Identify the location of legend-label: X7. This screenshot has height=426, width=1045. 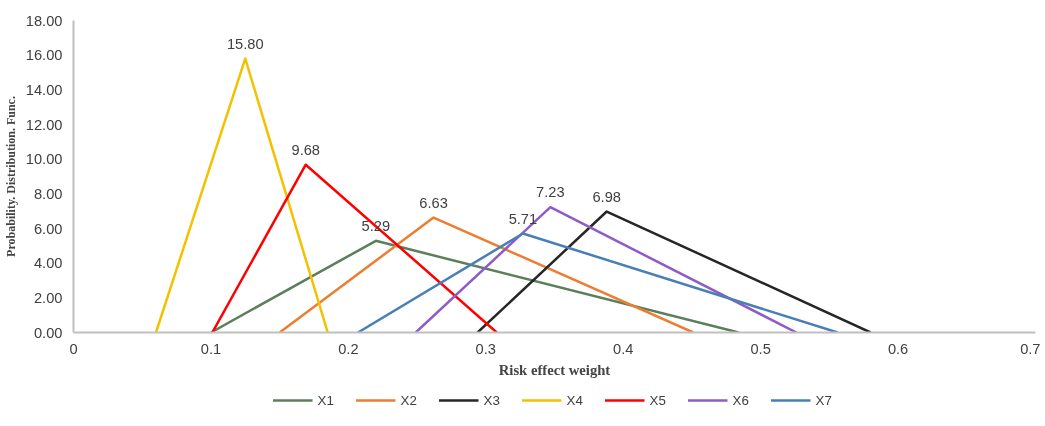
(824, 400).